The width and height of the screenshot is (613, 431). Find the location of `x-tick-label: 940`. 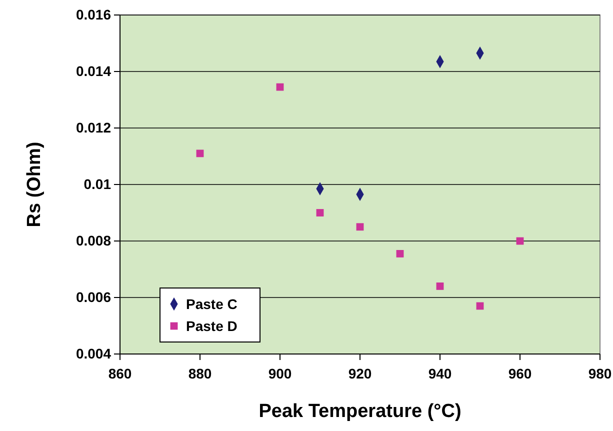

x-tick-label: 940 is located at coordinates (440, 373).